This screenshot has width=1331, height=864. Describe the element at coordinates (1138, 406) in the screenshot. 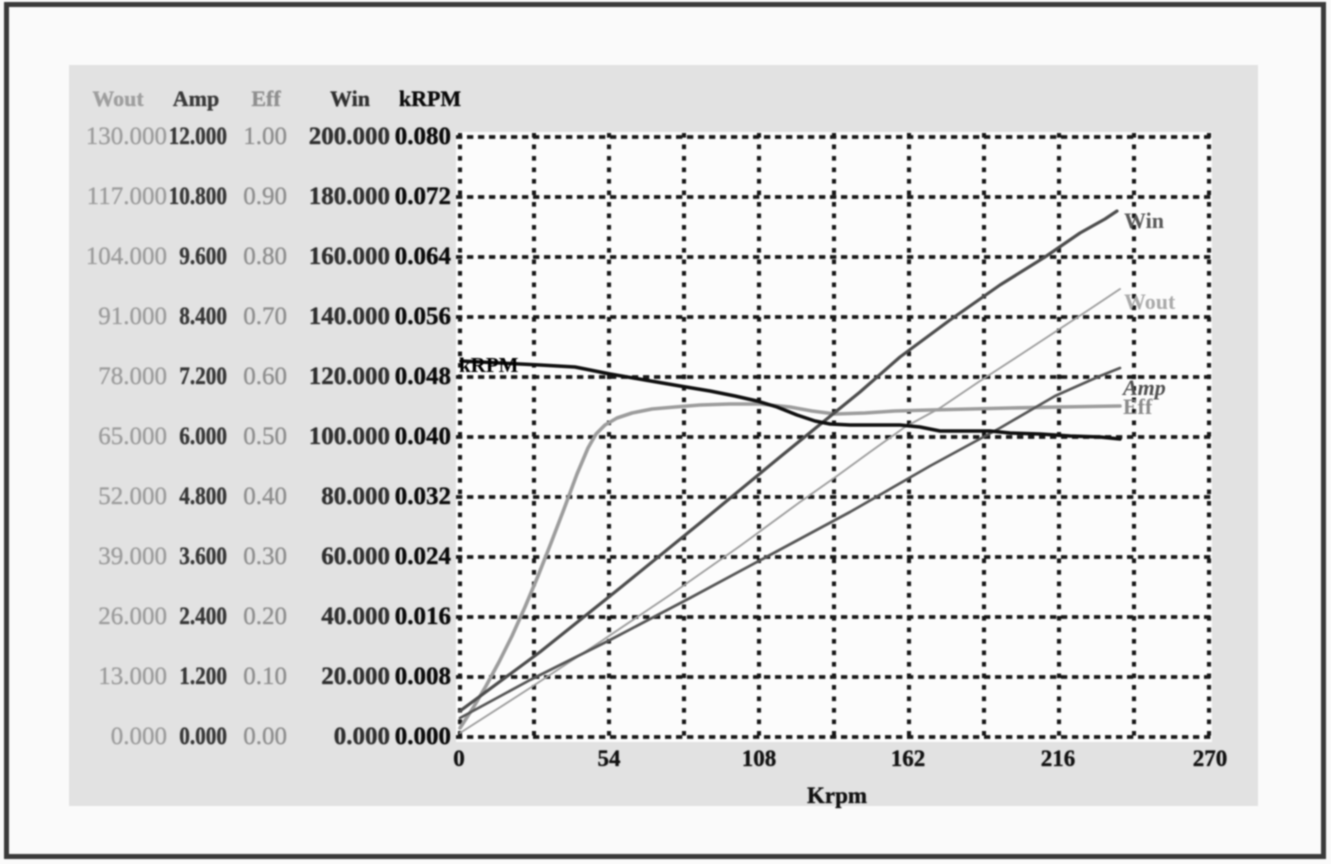

I see `svg-text: Eff` at that location.